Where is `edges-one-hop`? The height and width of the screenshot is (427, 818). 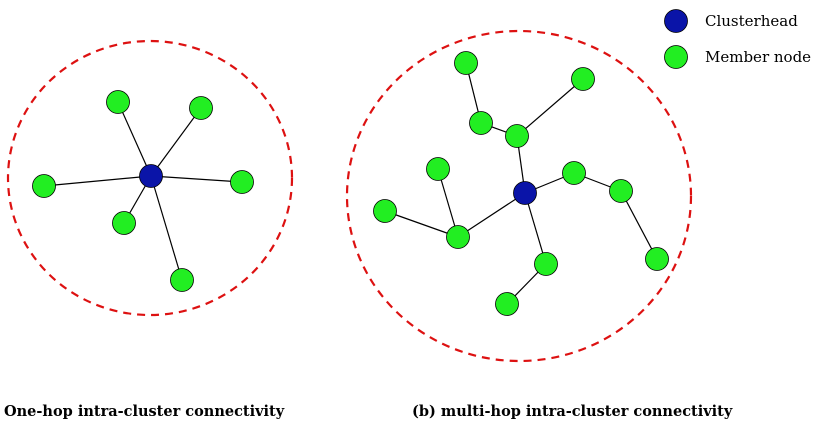
edges-one-hop is located at coordinates (143, 191).